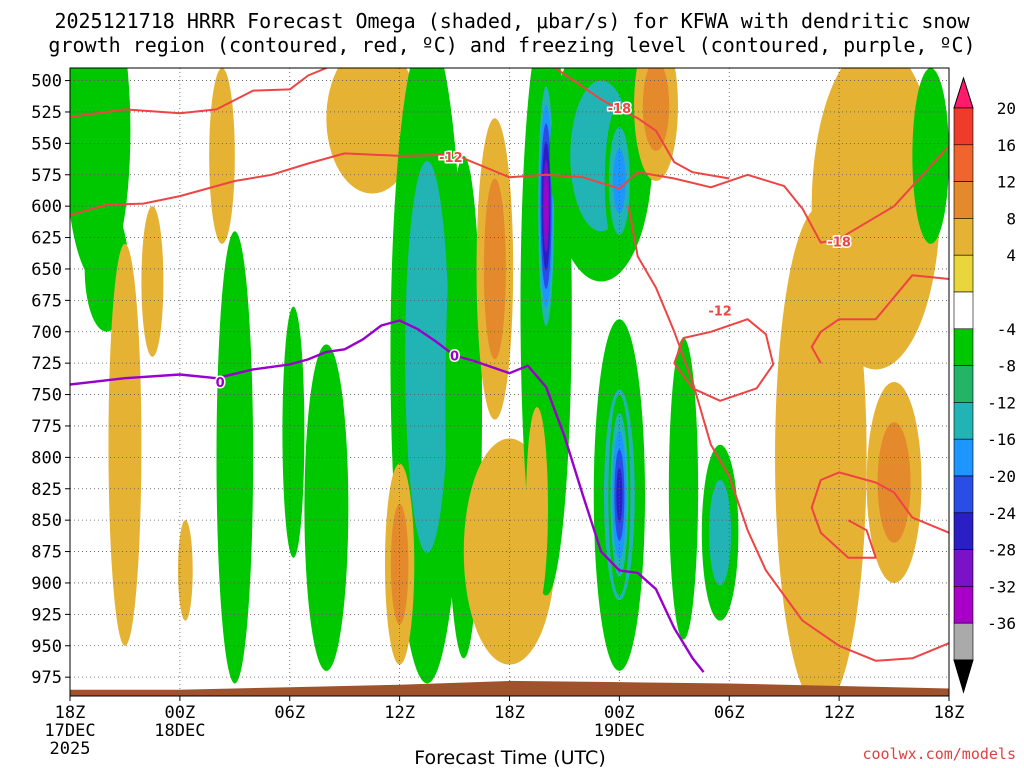  Describe the element at coordinates (729, 713) in the screenshot. I see `x-tick-label: 06Z` at that location.